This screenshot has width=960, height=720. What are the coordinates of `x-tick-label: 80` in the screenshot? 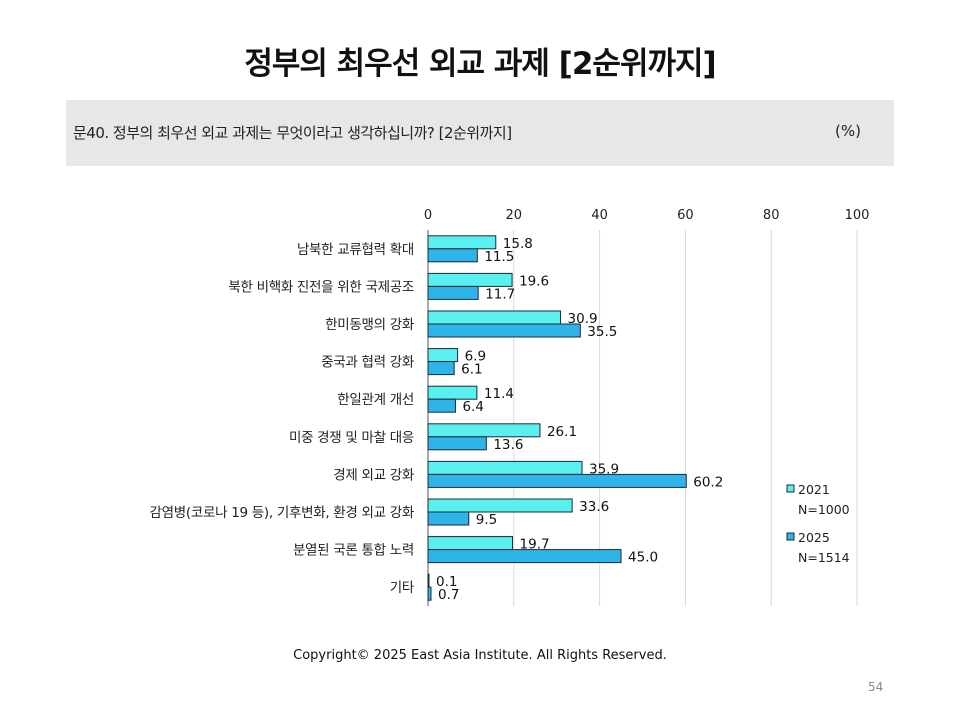 It's located at (771, 215).